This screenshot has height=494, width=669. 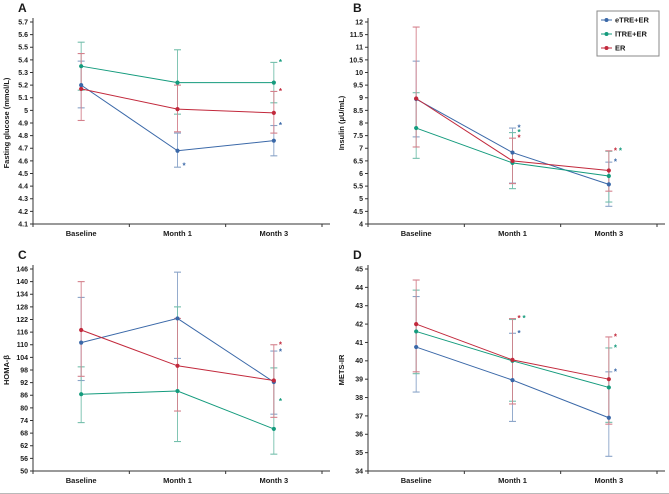 I want to click on svg-text: 56, so click(x=24, y=459).